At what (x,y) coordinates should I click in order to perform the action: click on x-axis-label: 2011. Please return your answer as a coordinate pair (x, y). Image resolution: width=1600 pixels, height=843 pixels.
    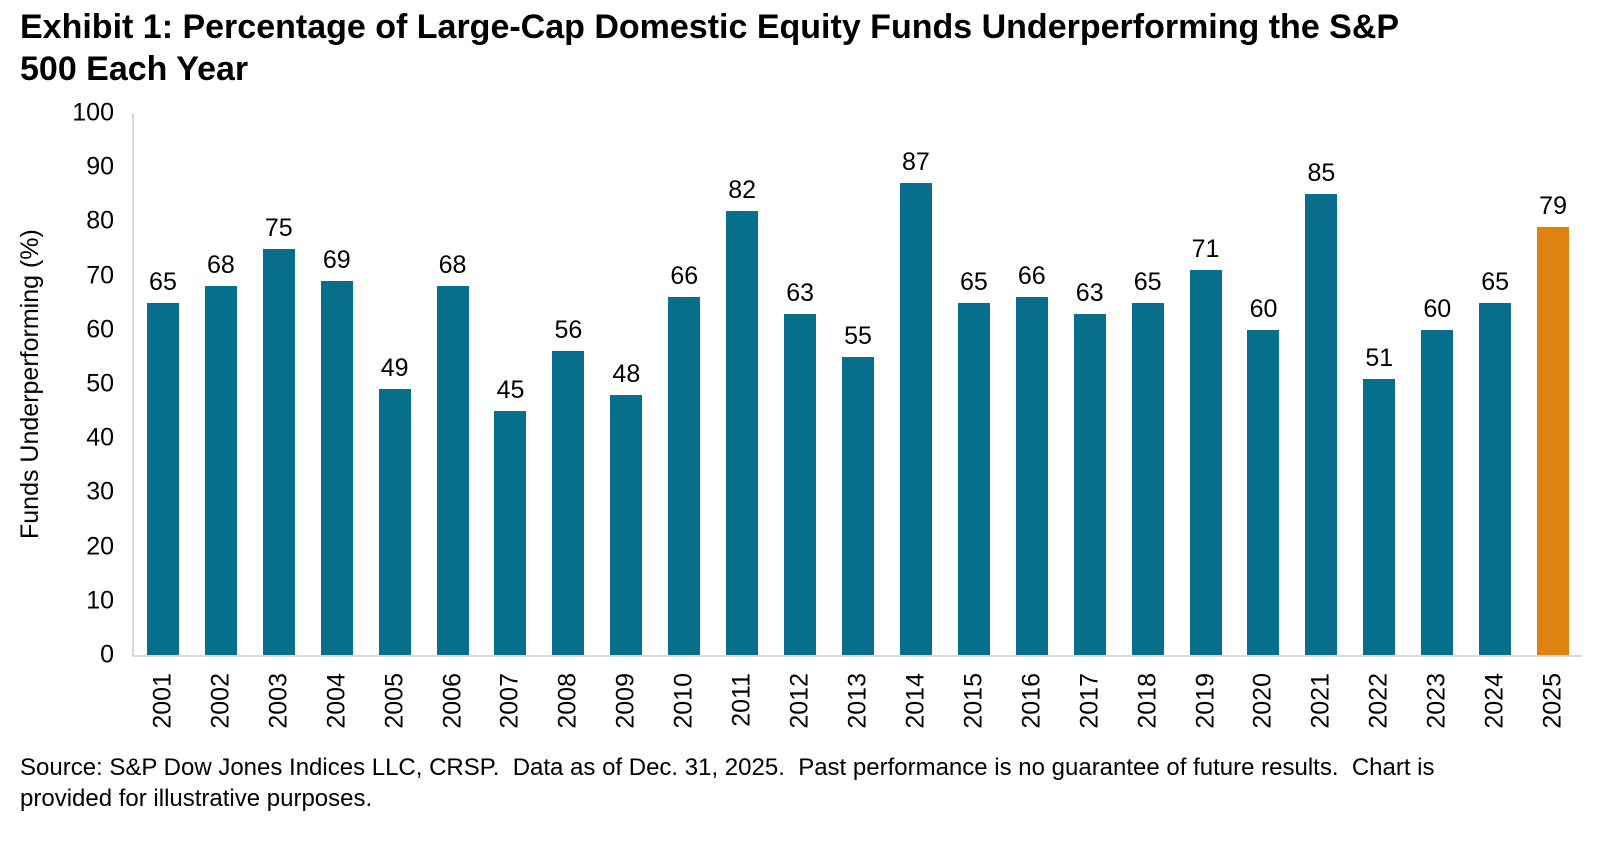
    Looking at the image, I should click on (741, 700).